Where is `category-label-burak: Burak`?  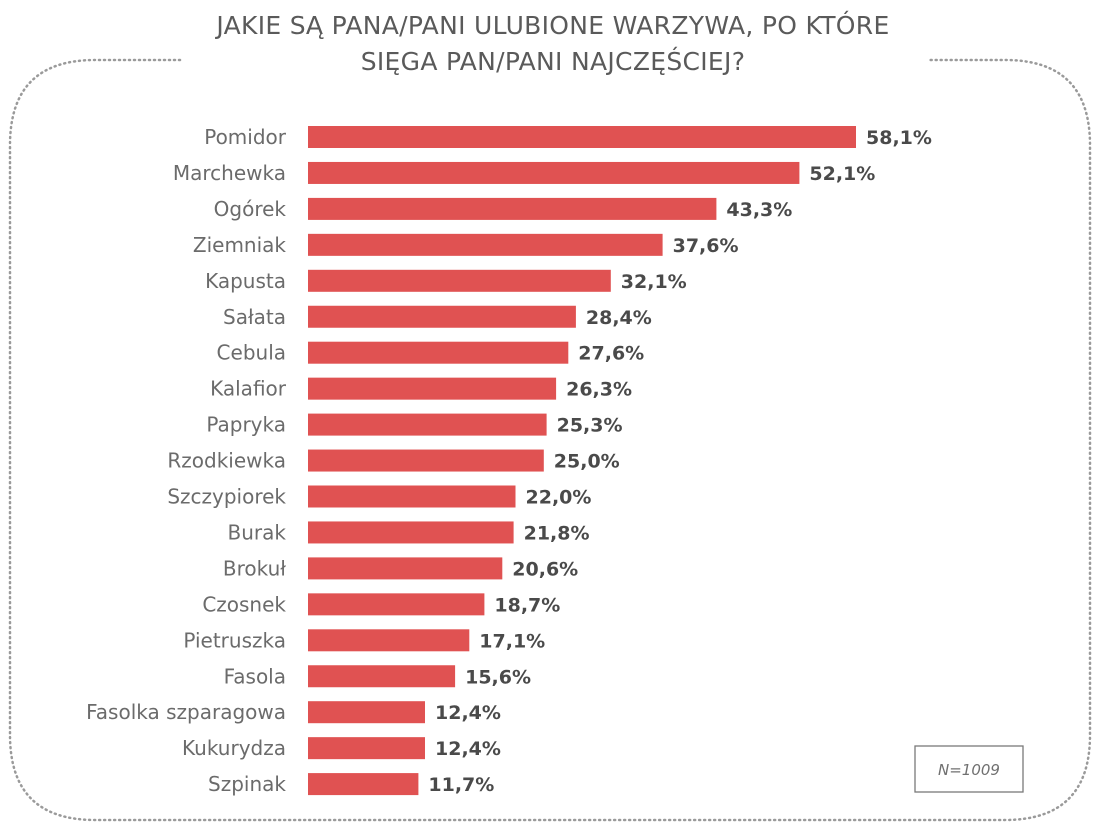 category-label-burak: Burak is located at coordinates (257, 532).